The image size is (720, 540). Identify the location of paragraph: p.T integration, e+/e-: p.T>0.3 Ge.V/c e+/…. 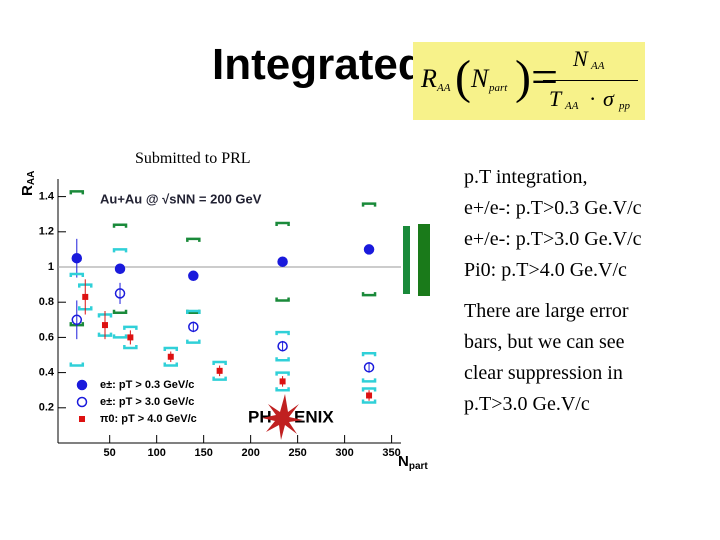
(553, 224).